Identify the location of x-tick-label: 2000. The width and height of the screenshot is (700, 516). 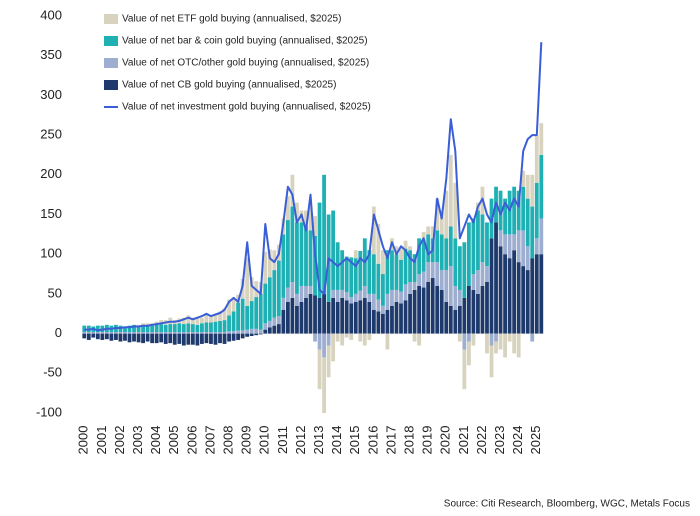
(83, 440).